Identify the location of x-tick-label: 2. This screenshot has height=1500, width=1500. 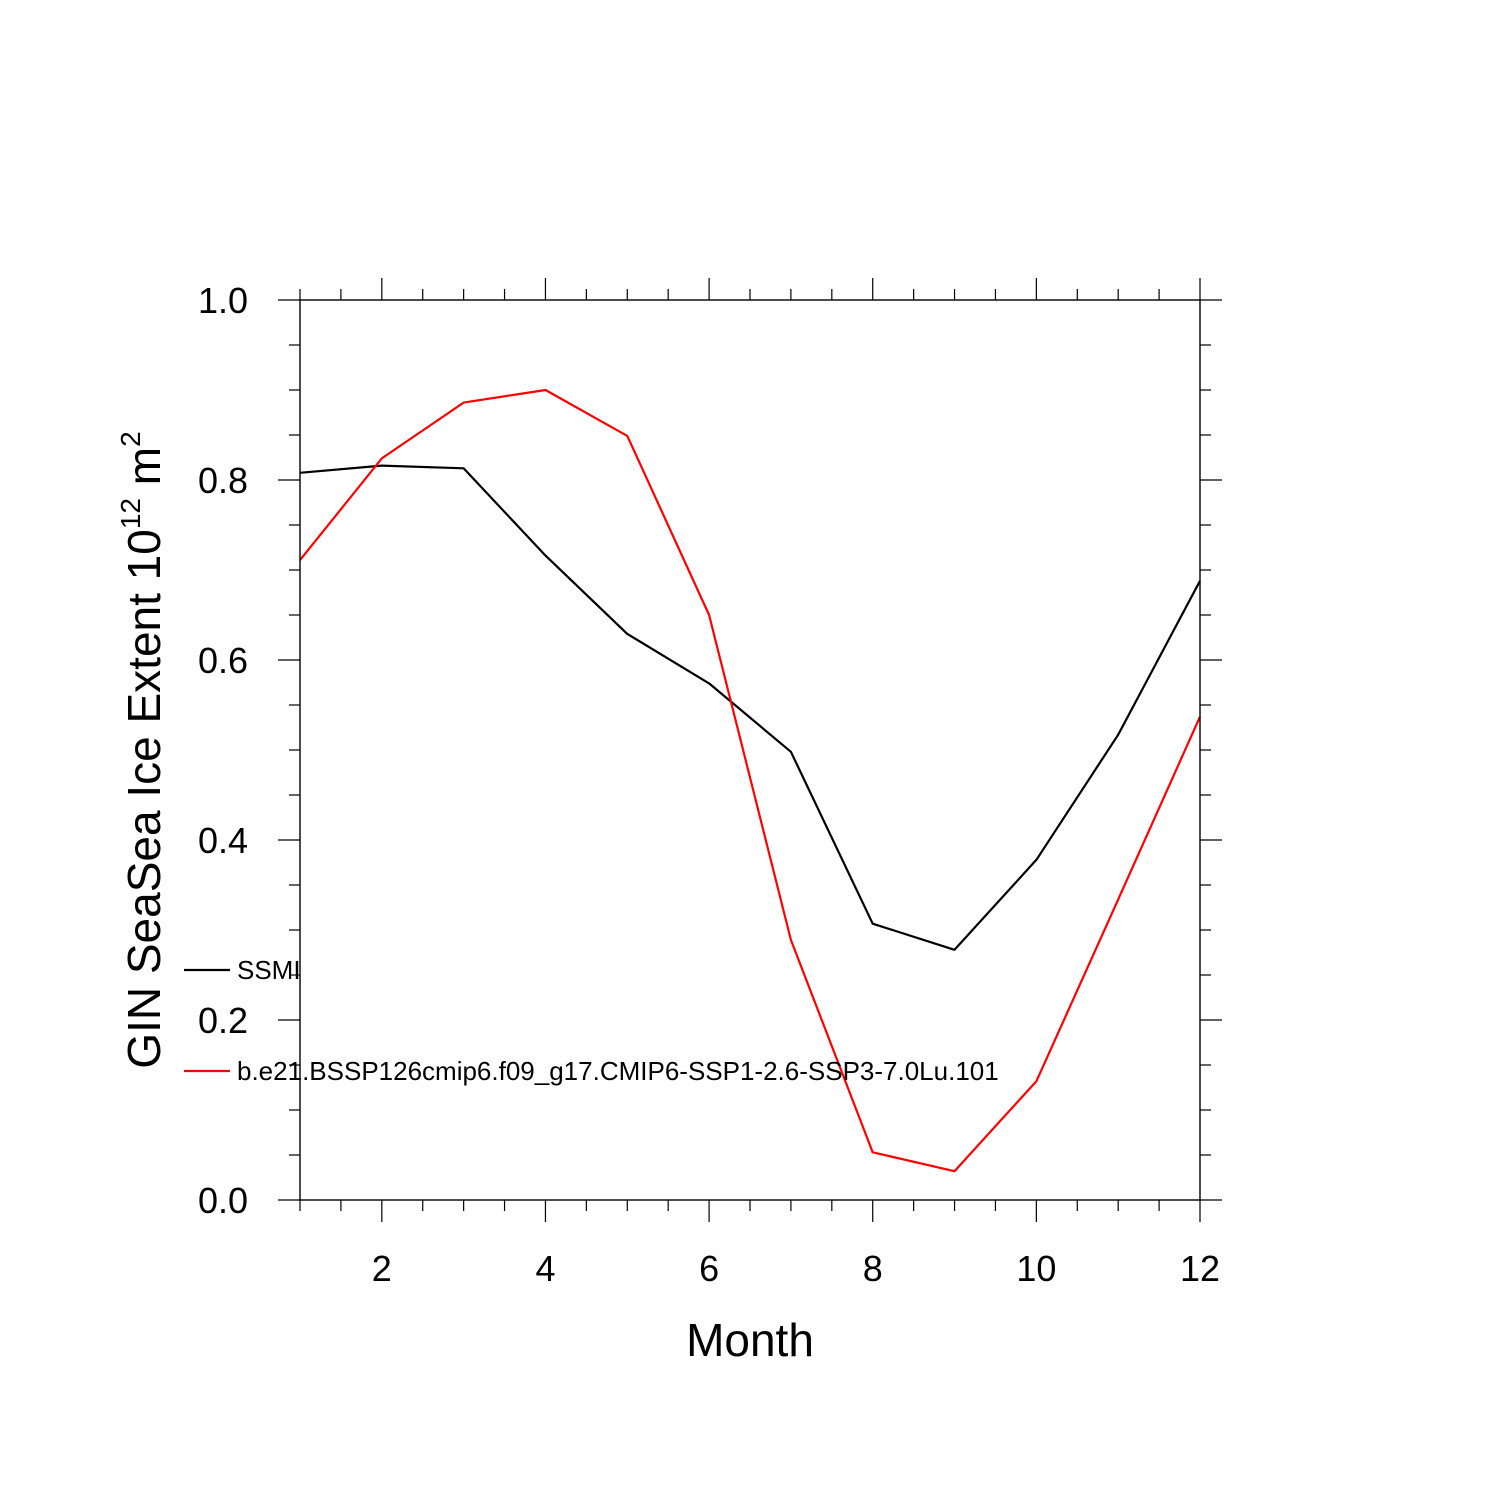
(382, 1268).